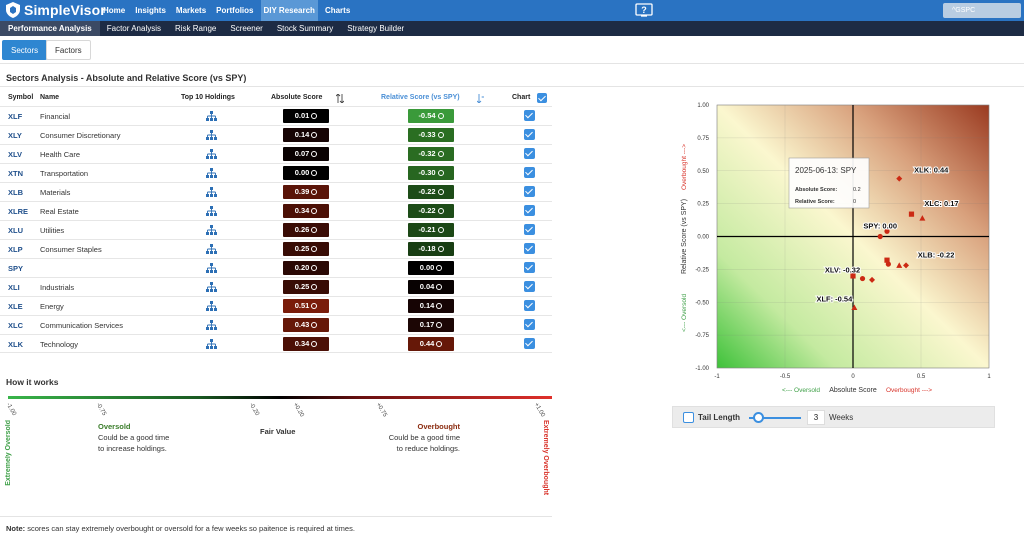 This screenshot has height=546, width=1024. Describe the element at coordinates (481, 98) in the screenshot. I see `sort-desc-icon: =` at that location.